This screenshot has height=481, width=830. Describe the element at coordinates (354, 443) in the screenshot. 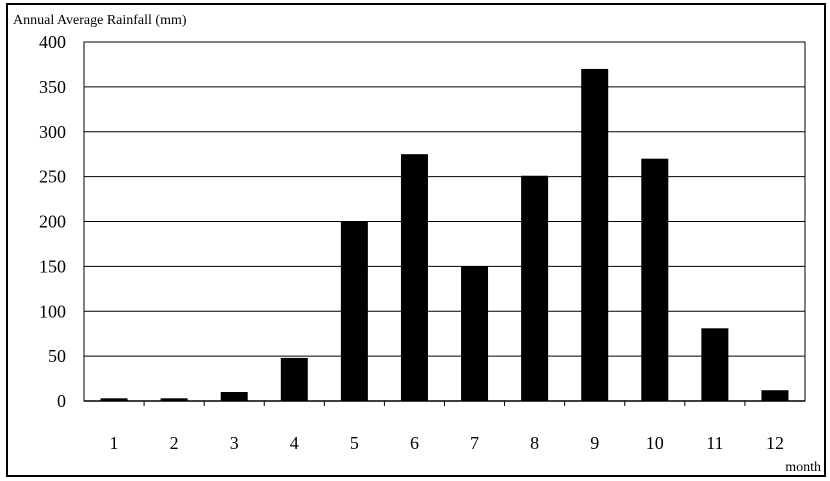

I see `x-tick-label: 5` at that location.